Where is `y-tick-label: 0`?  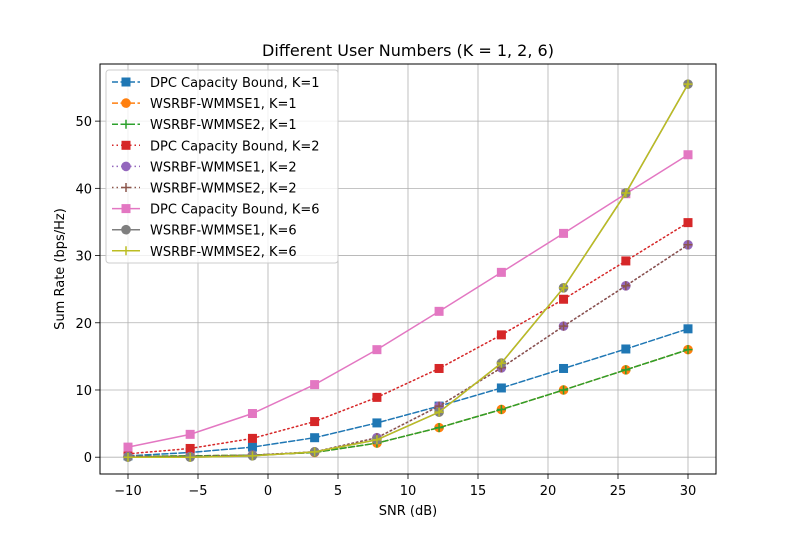 y-tick-label: 0 is located at coordinates (88, 458).